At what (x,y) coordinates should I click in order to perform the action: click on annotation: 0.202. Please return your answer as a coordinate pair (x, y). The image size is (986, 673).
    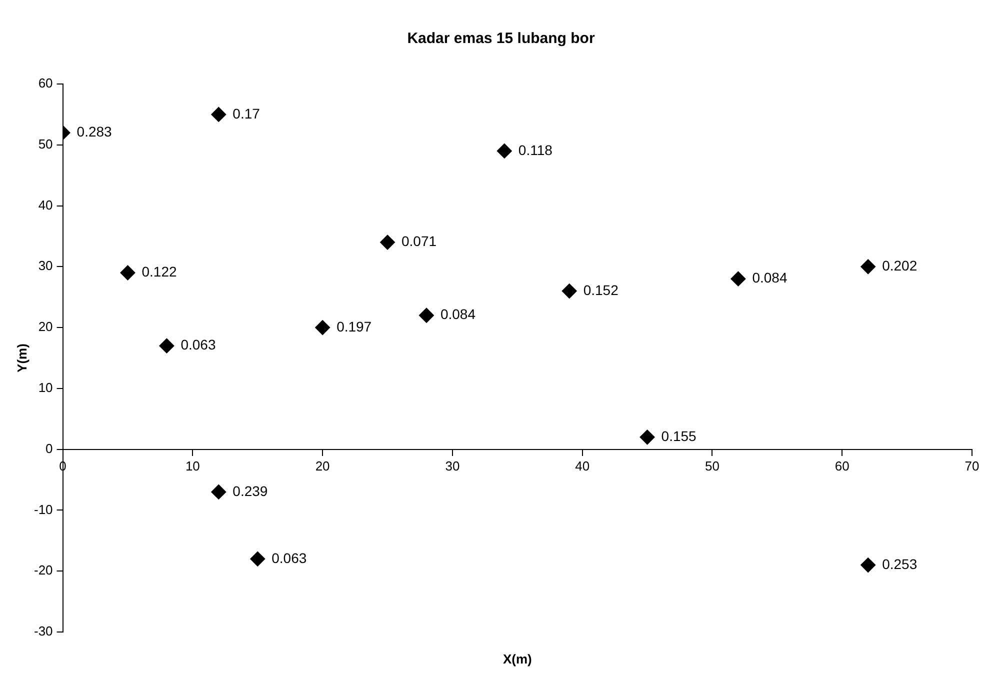
    Looking at the image, I should click on (900, 266).